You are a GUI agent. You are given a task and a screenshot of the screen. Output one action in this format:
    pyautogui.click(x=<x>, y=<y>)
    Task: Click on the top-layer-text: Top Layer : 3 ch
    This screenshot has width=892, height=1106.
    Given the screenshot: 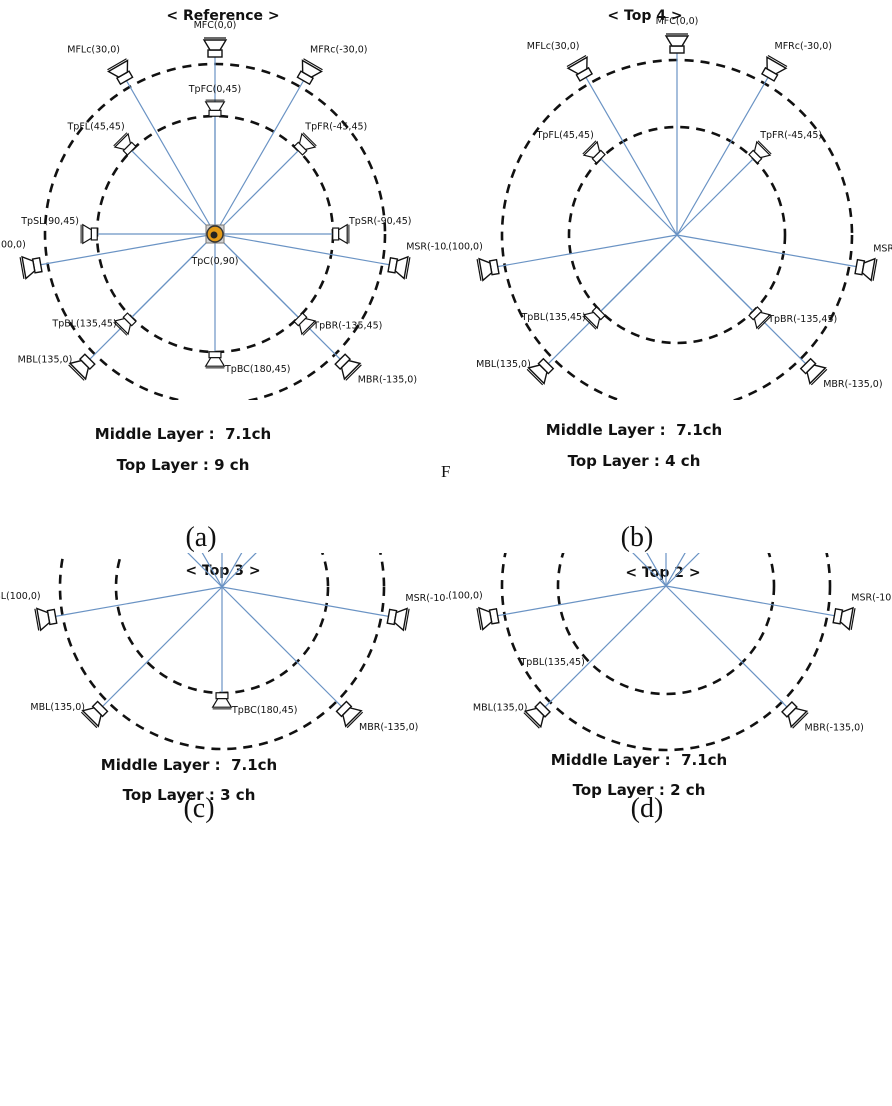 What is the action you would take?
    pyautogui.click(x=189, y=795)
    